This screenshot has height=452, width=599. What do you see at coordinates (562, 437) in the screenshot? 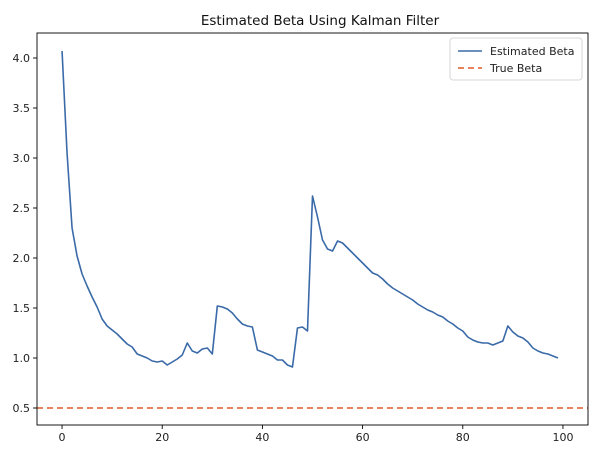
I see `x-tick-label: 100` at bounding box center [562, 437].